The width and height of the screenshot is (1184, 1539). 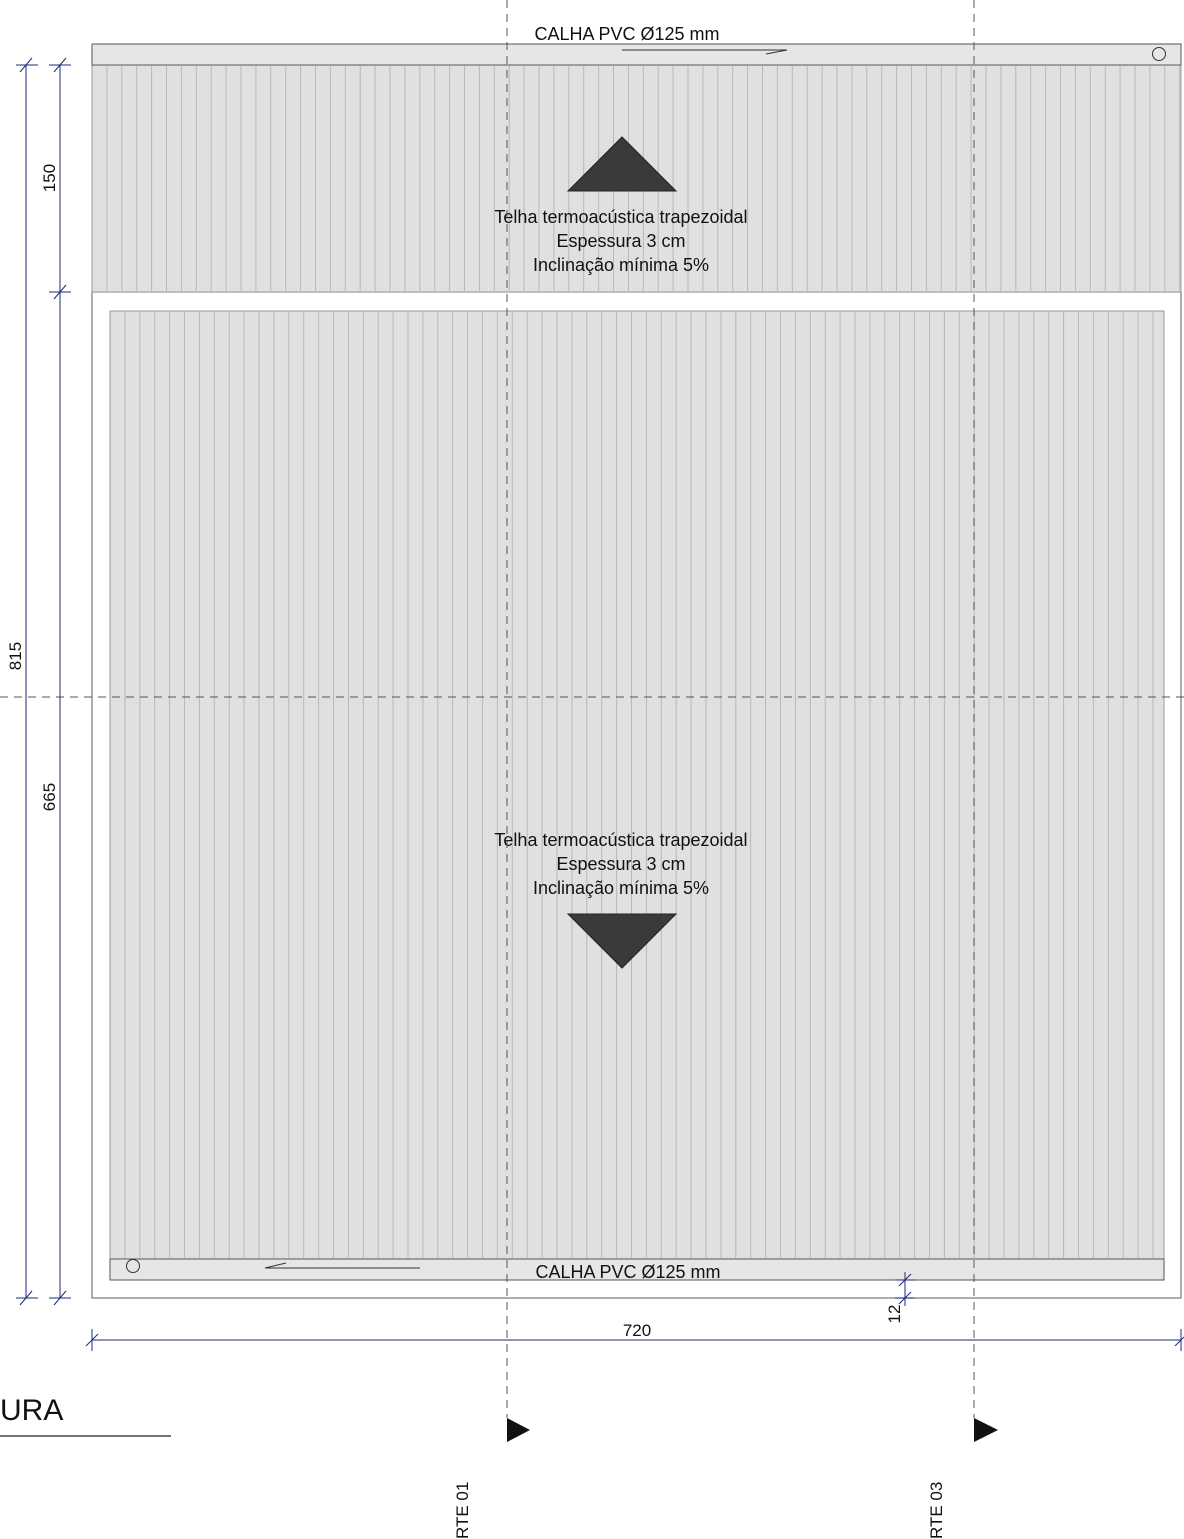 I want to click on upper-roof-slope: Inclinação mínima 5%, so click(x=621, y=265).